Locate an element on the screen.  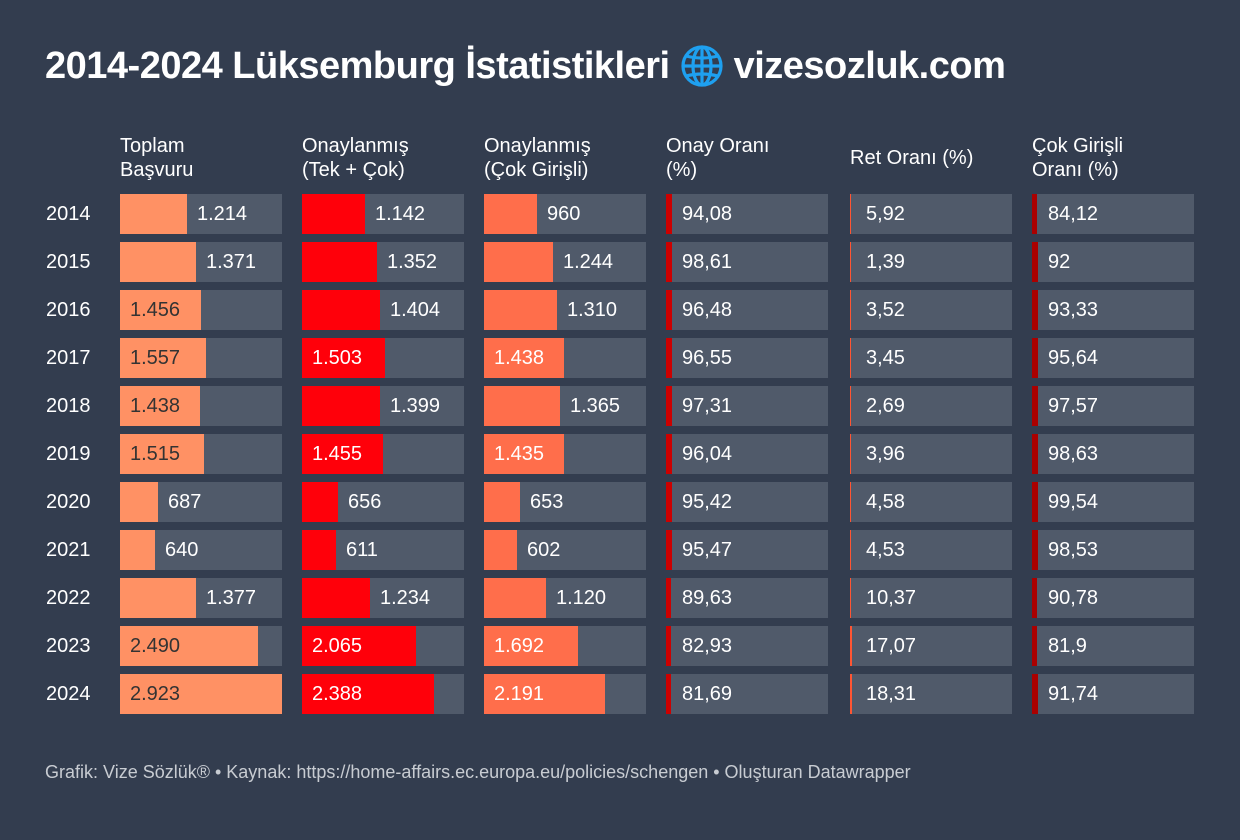
value-label: 687 is located at coordinates (185, 502).